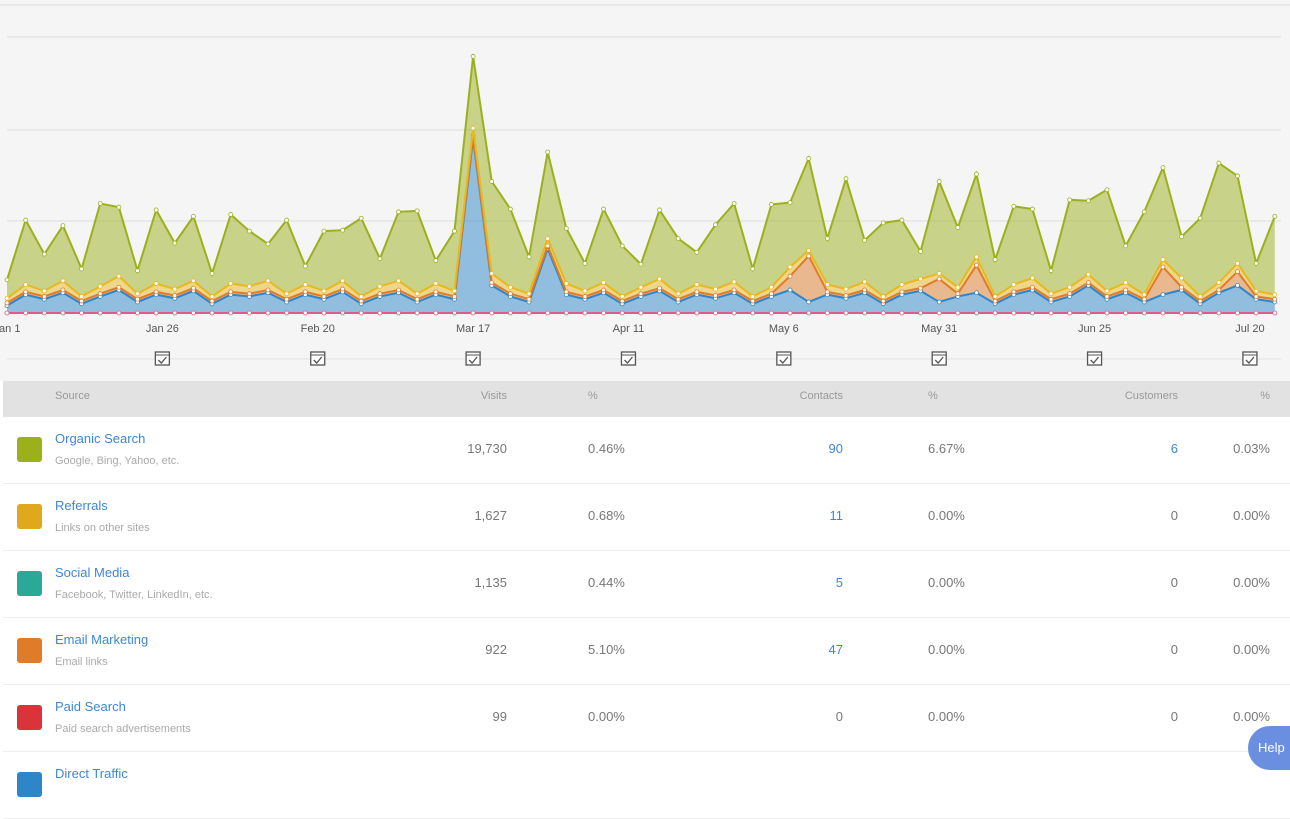 The width and height of the screenshot is (1290, 819). What do you see at coordinates (92, 572) in the screenshot?
I see `source-name: Social Media` at bounding box center [92, 572].